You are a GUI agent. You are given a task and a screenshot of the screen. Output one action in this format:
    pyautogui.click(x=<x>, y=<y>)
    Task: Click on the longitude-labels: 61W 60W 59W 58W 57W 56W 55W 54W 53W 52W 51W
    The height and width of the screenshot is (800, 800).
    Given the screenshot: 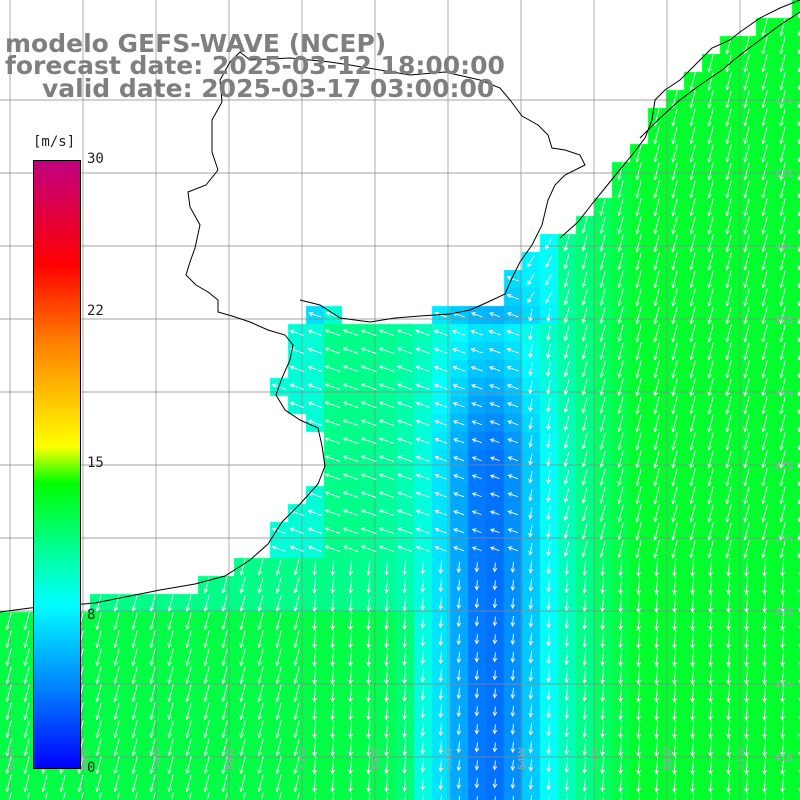 What is the action you would take?
    pyautogui.click(x=376, y=758)
    